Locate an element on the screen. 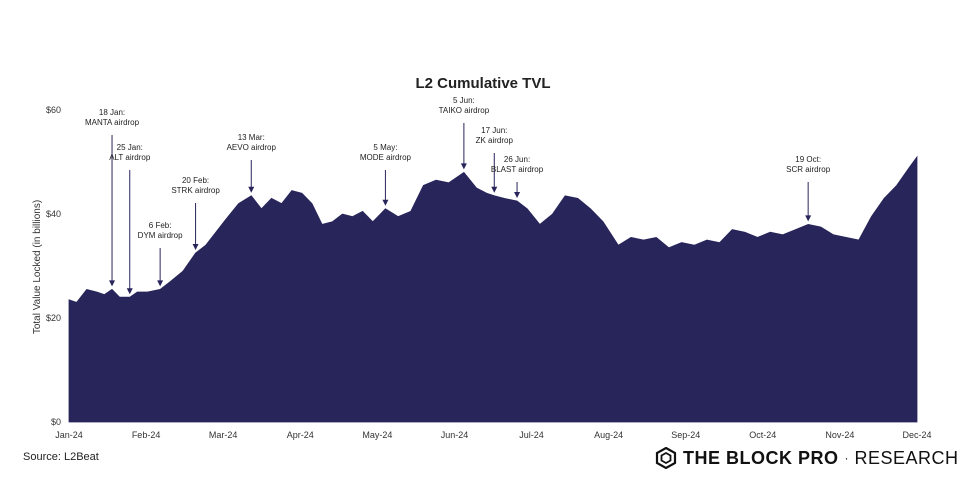 The height and width of the screenshot is (492, 974). annotation-label: TAIKO airdrop is located at coordinates (464, 110).